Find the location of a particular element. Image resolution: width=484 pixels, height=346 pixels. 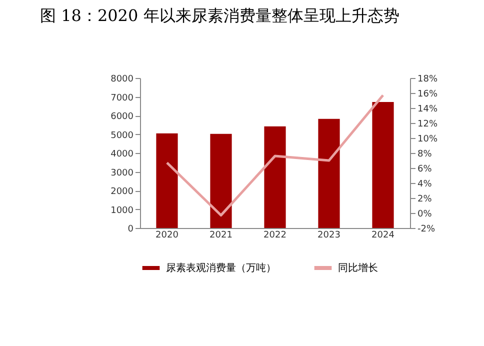

y2-tick-label: 4% is located at coordinates (425, 185).